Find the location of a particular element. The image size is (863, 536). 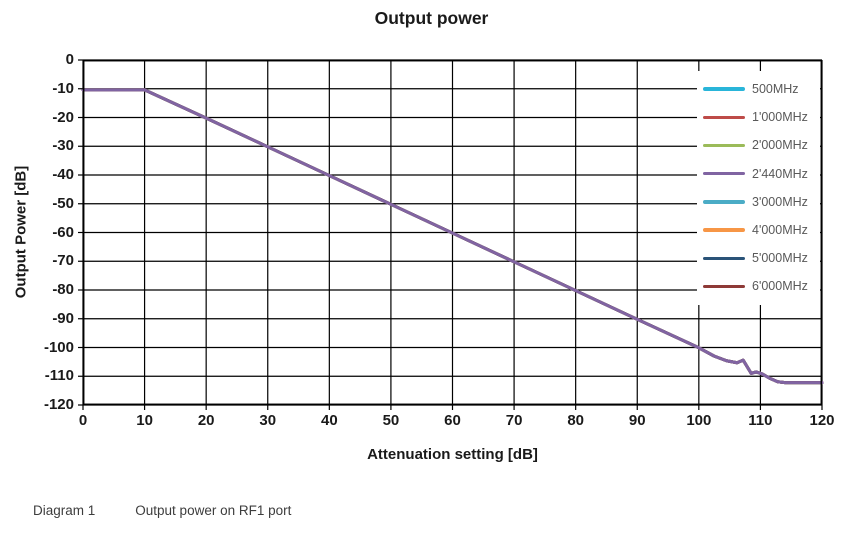

x-tick-label: 90 is located at coordinates (637, 420).